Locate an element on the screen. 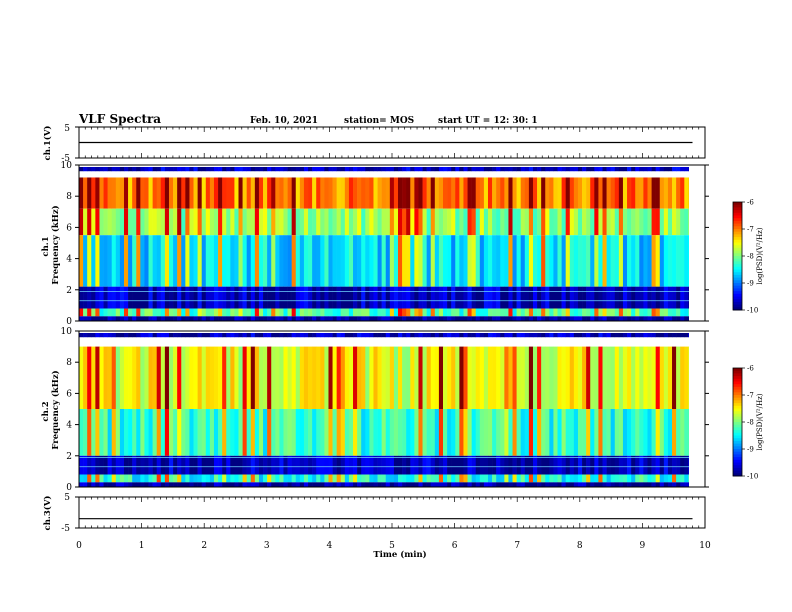 The height and width of the screenshot is (612, 792). cbar2-swatch is located at coordinates (737, 421).